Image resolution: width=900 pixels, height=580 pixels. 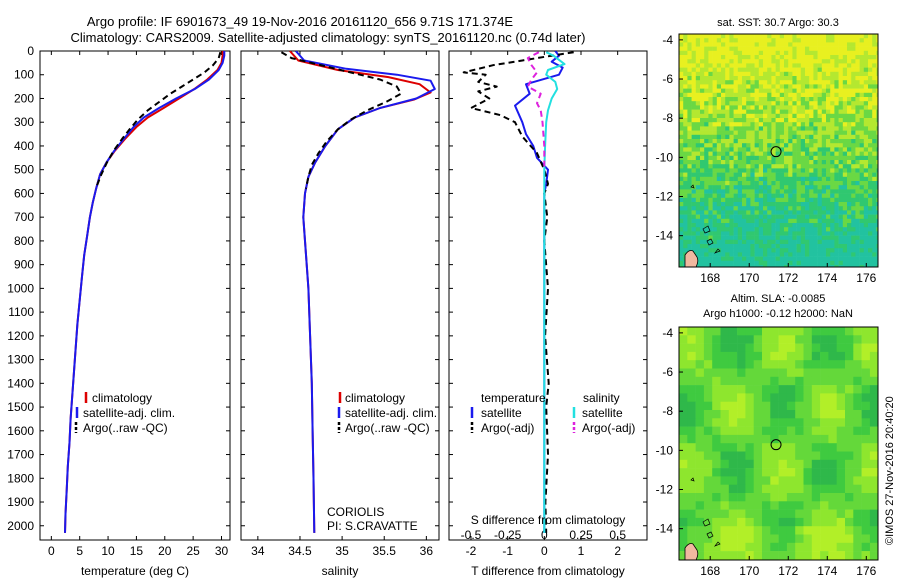 What do you see at coordinates (536, 110) in the screenshot?
I see `difference-series-s-argo-adj-` at bounding box center [536, 110].